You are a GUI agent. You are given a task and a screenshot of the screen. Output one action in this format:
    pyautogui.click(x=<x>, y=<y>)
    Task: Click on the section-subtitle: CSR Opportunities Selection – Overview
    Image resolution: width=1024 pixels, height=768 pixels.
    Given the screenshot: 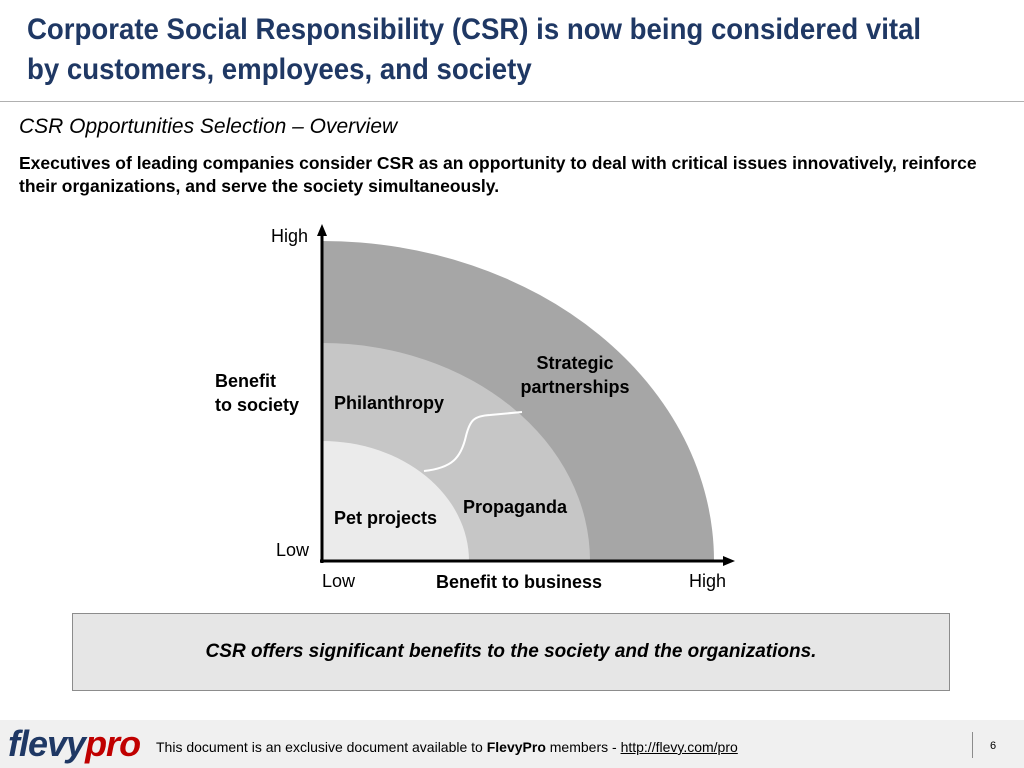 What is the action you would take?
    pyautogui.click(x=208, y=126)
    